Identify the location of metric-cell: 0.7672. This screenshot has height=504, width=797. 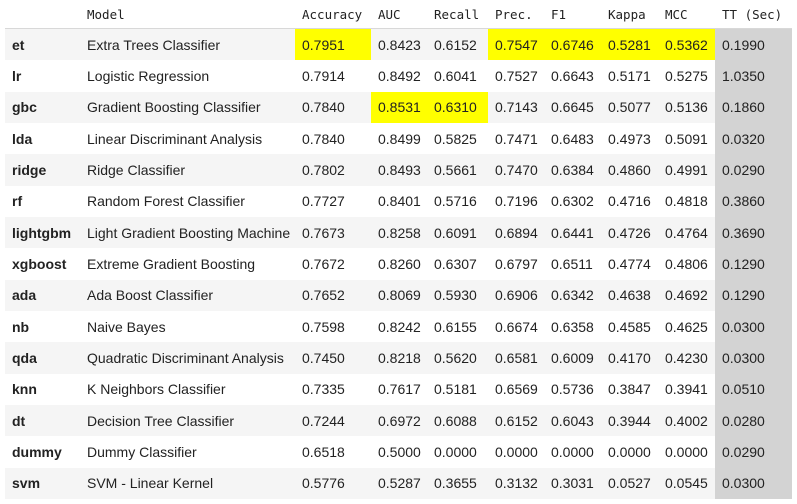
(323, 264).